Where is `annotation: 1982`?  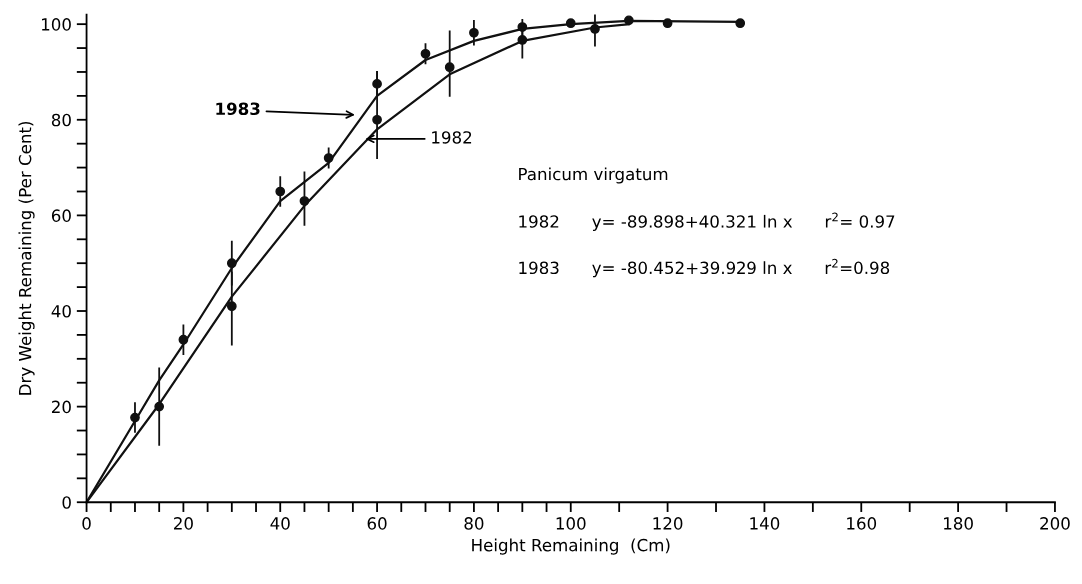 annotation: 1982 is located at coordinates (452, 137).